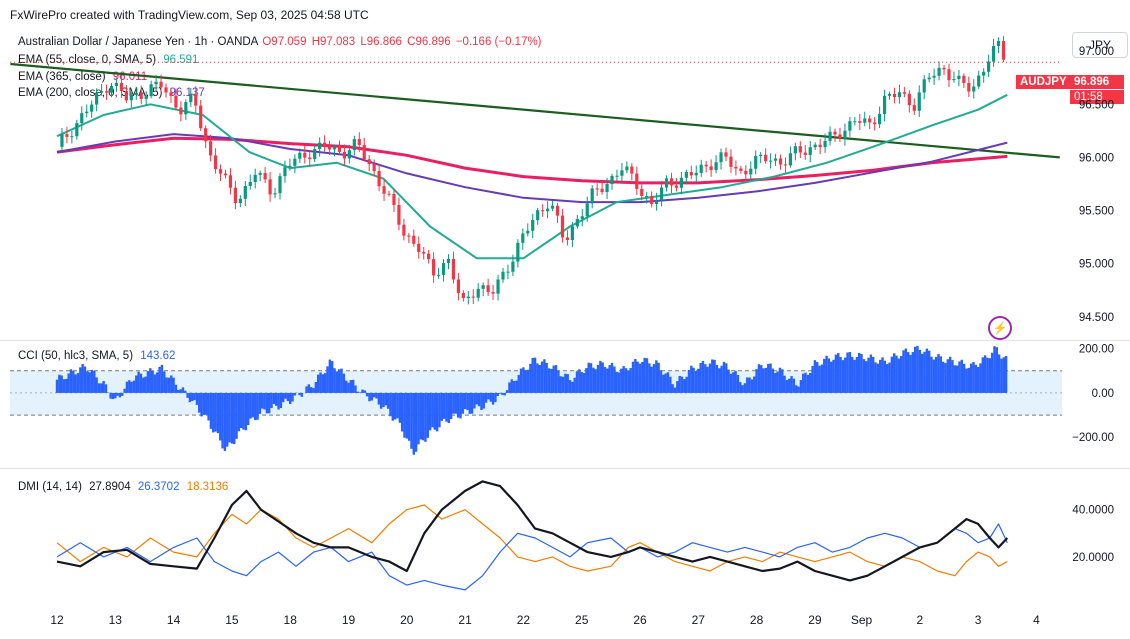 This screenshot has width=1130, height=639. I want to click on dmi-legend: DMI (14, 14) 27.8904 26.3702 18.3136, so click(125, 487).